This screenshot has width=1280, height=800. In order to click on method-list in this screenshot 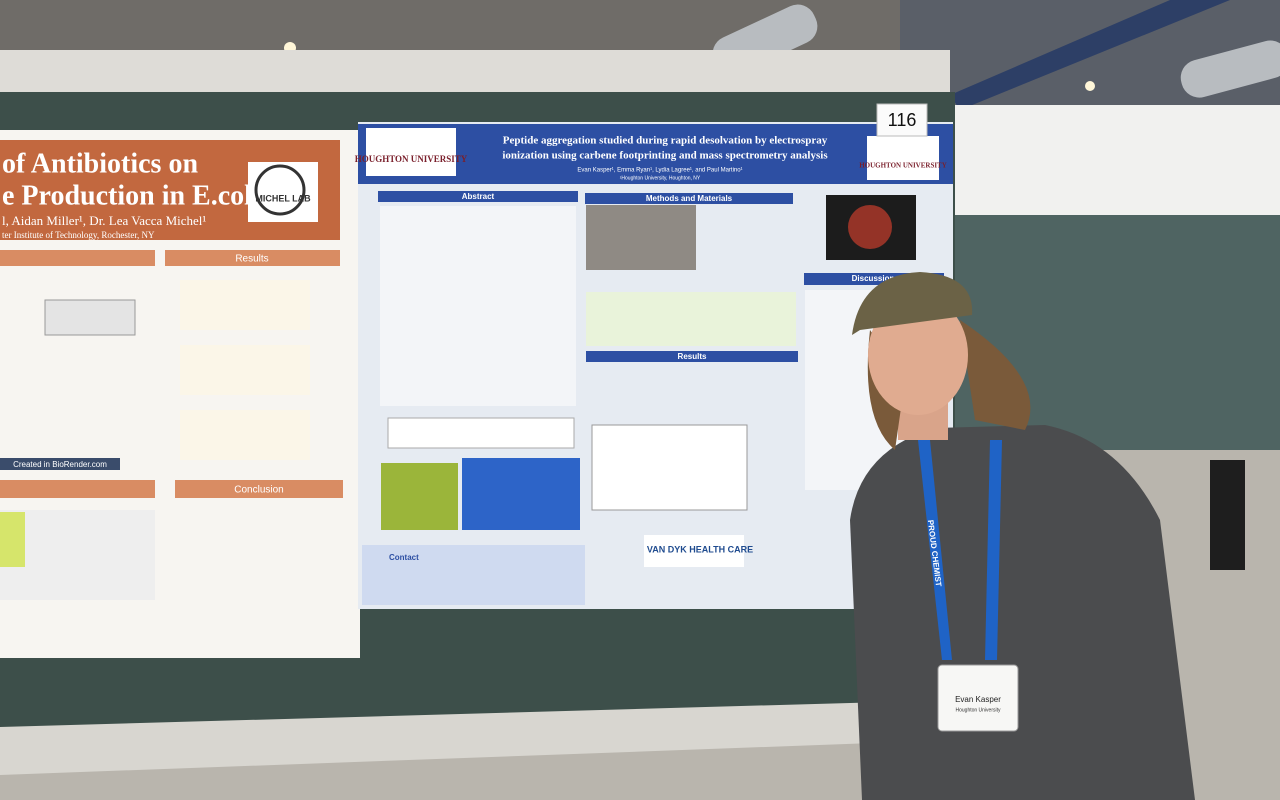, I will do `click(691, 319)`.